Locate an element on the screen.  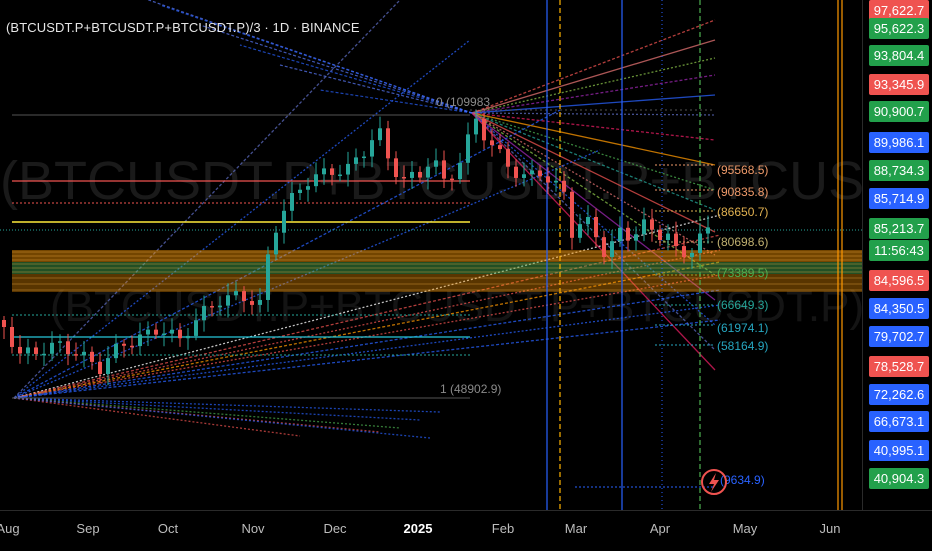
fib-label: (90835.8) is located at coordinates (742, 192).